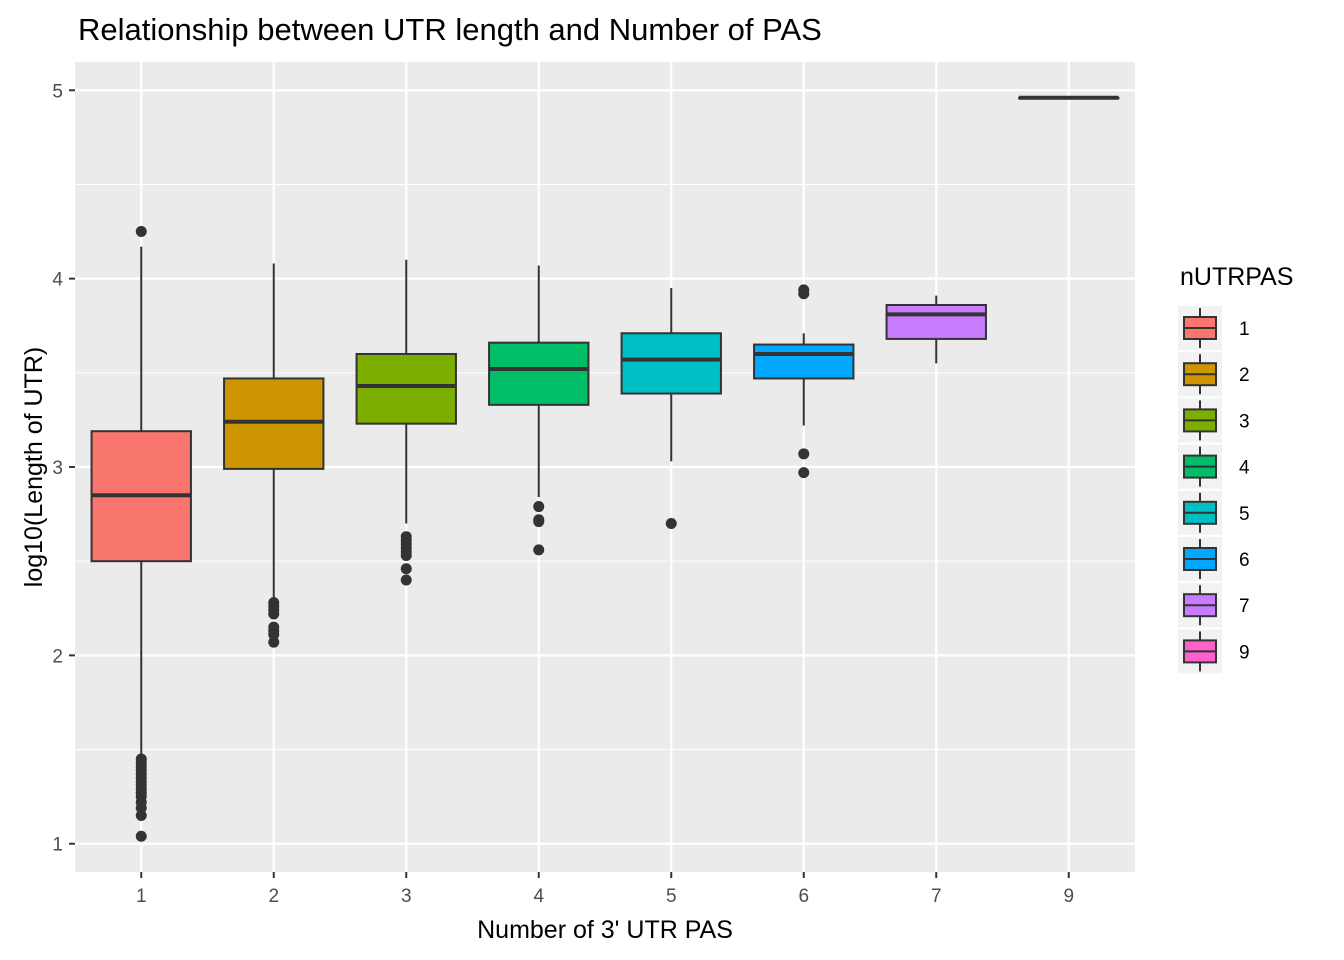 The image size is (1344, 960). Describe the element at coordinates (1244, 375) in the screenshot. I see `legend-label: 2` at that location.